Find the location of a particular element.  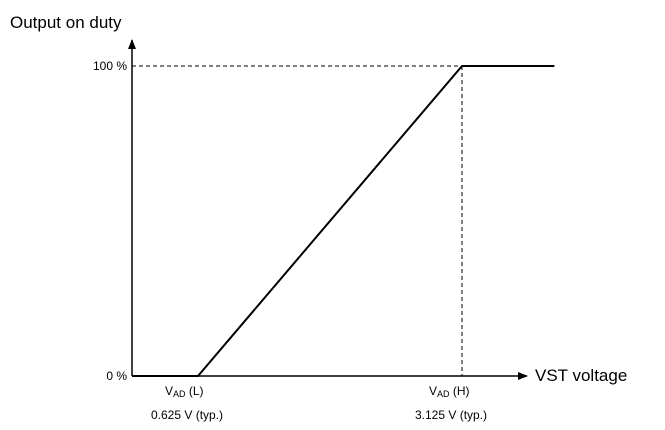

y-axis-title: Output on duty is located at coordinates (66, 22).